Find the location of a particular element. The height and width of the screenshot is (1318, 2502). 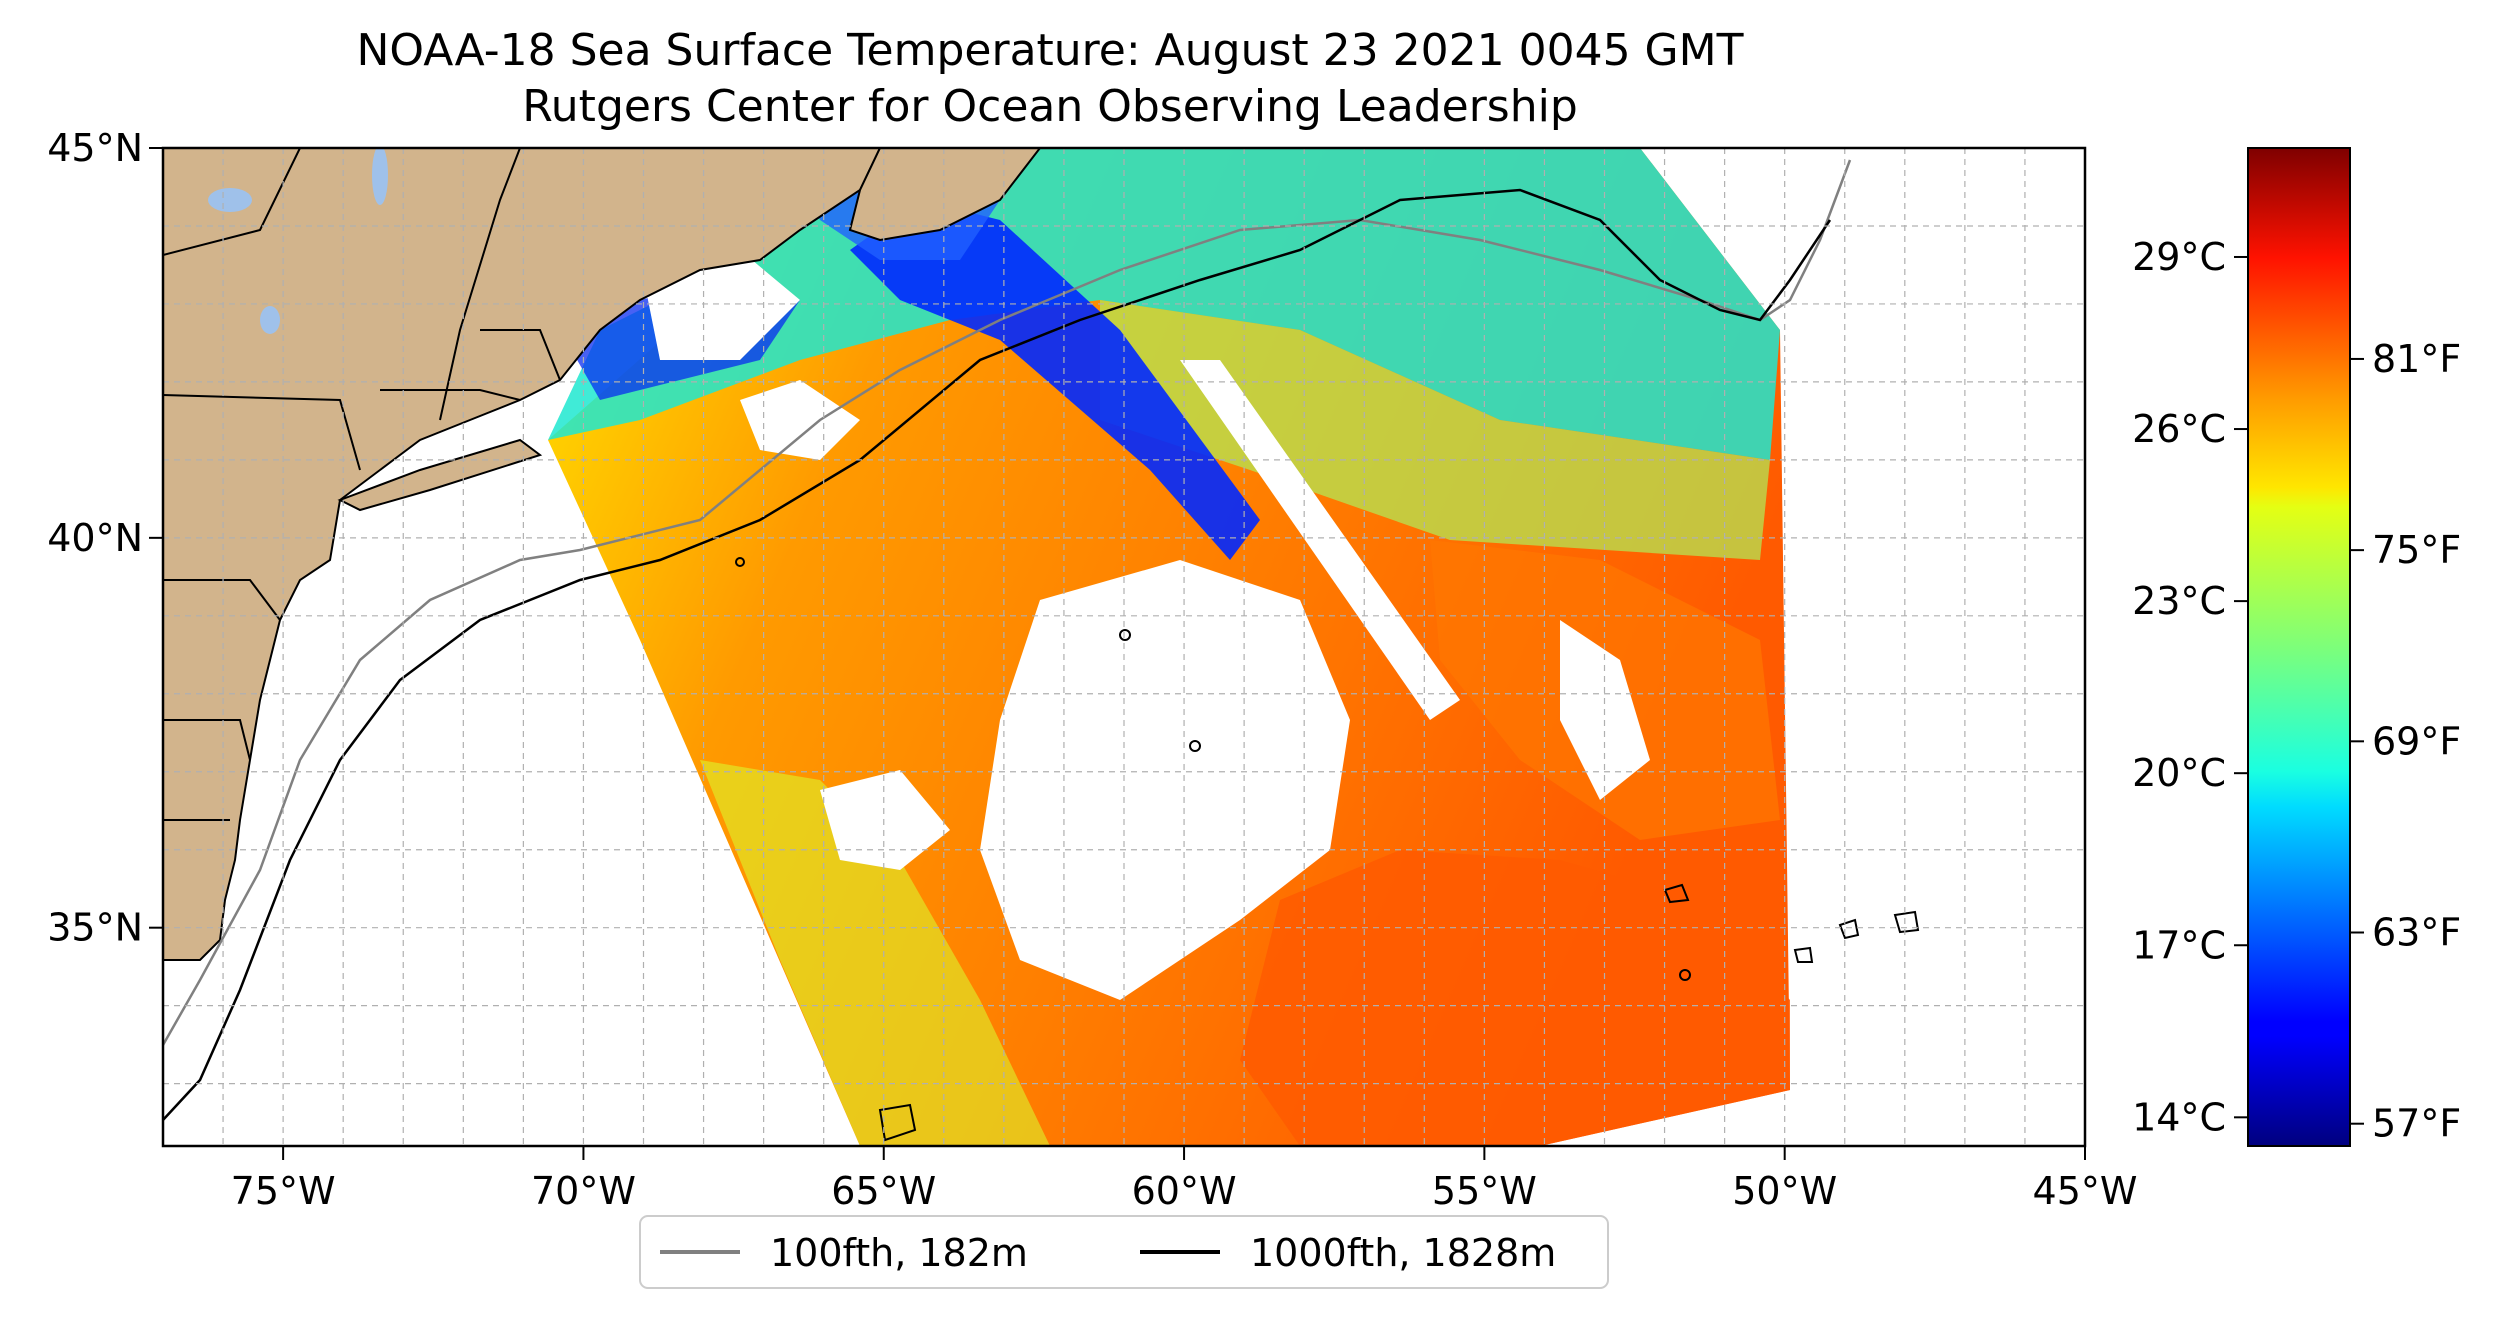

land-nova-scotia is located at coordinates (945, 195).